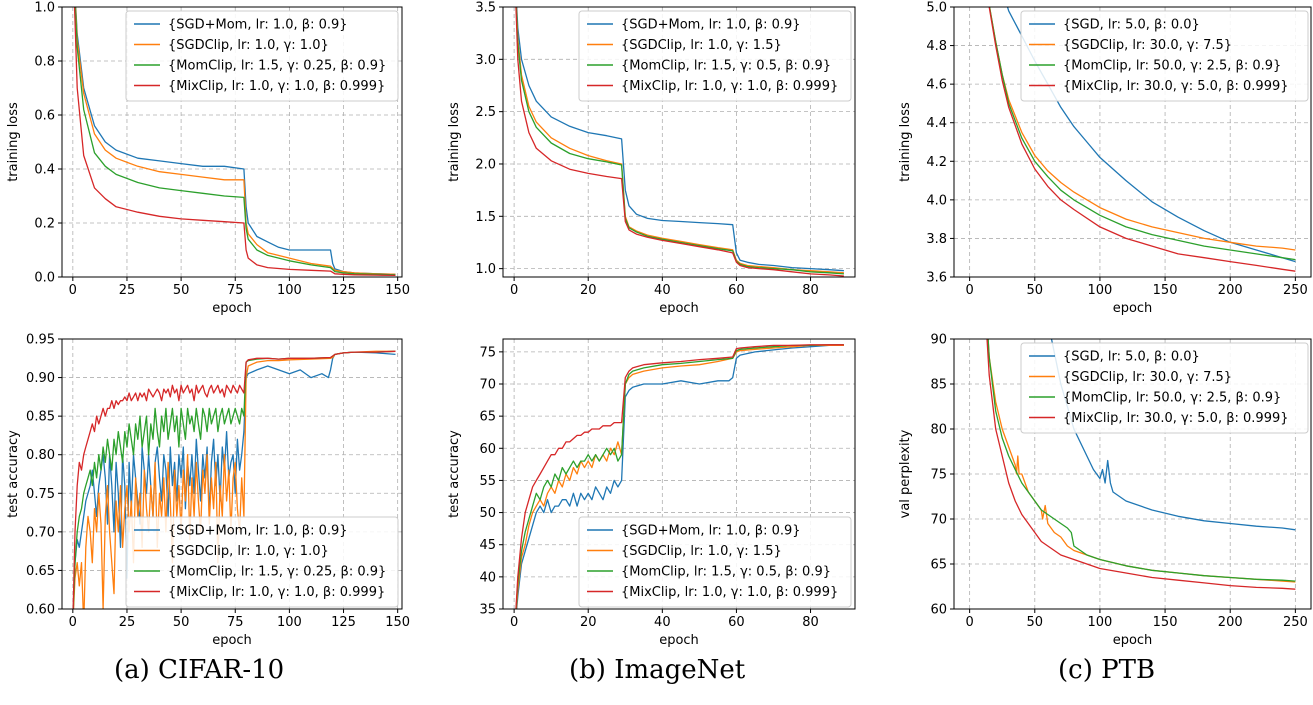  Describe the element at coordinates (487, 577) in the screenshot. I see `y-tick-label: 40` at that location.